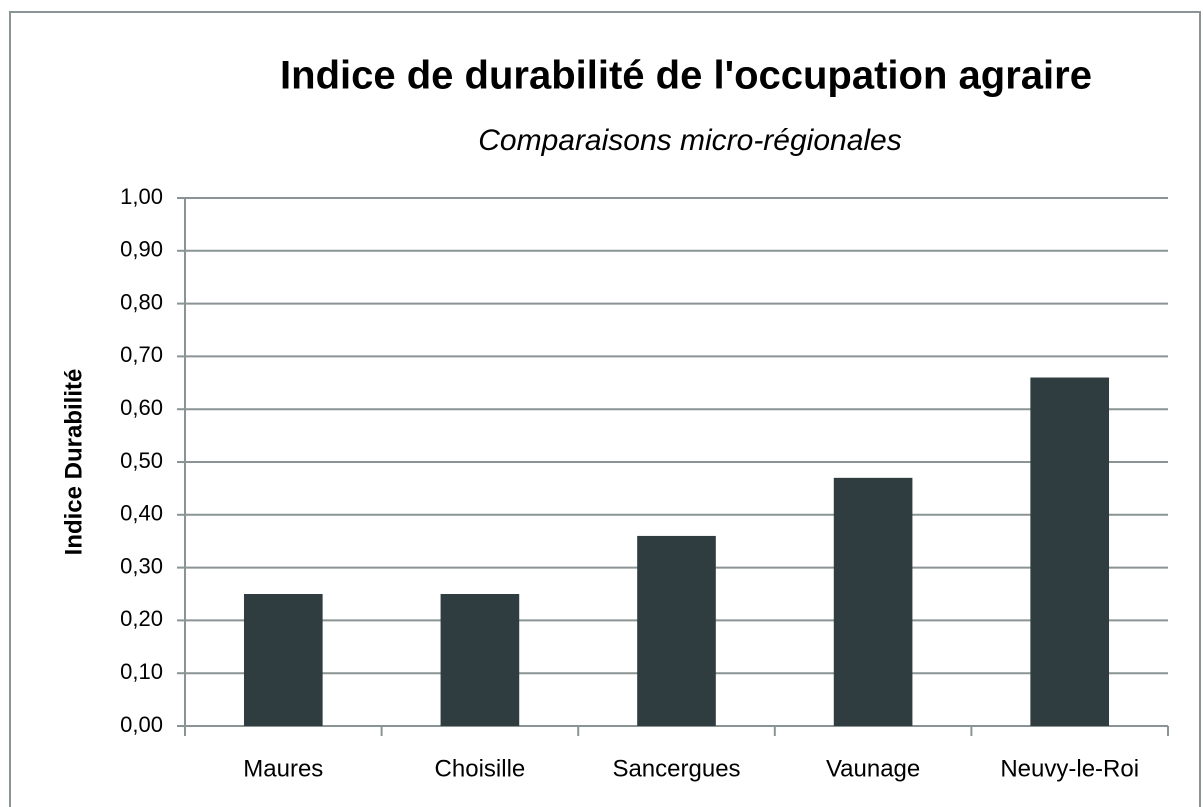 The image size is (1203, 807). I want to click on y-tick-label: 0,10, so click(141, 671).